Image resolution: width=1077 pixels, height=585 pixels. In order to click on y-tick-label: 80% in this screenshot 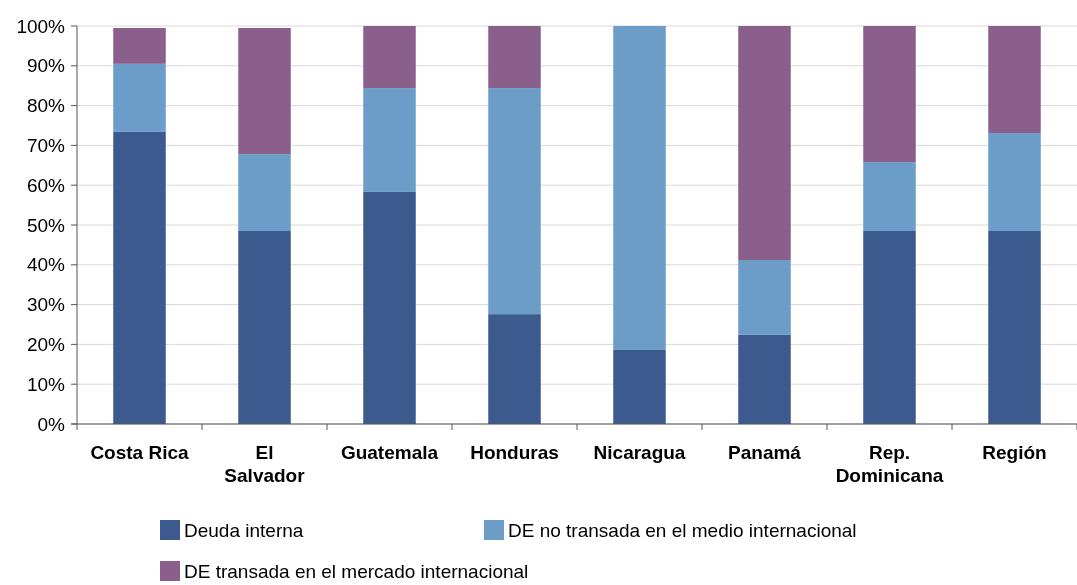, I will do `click(46, 106)`.